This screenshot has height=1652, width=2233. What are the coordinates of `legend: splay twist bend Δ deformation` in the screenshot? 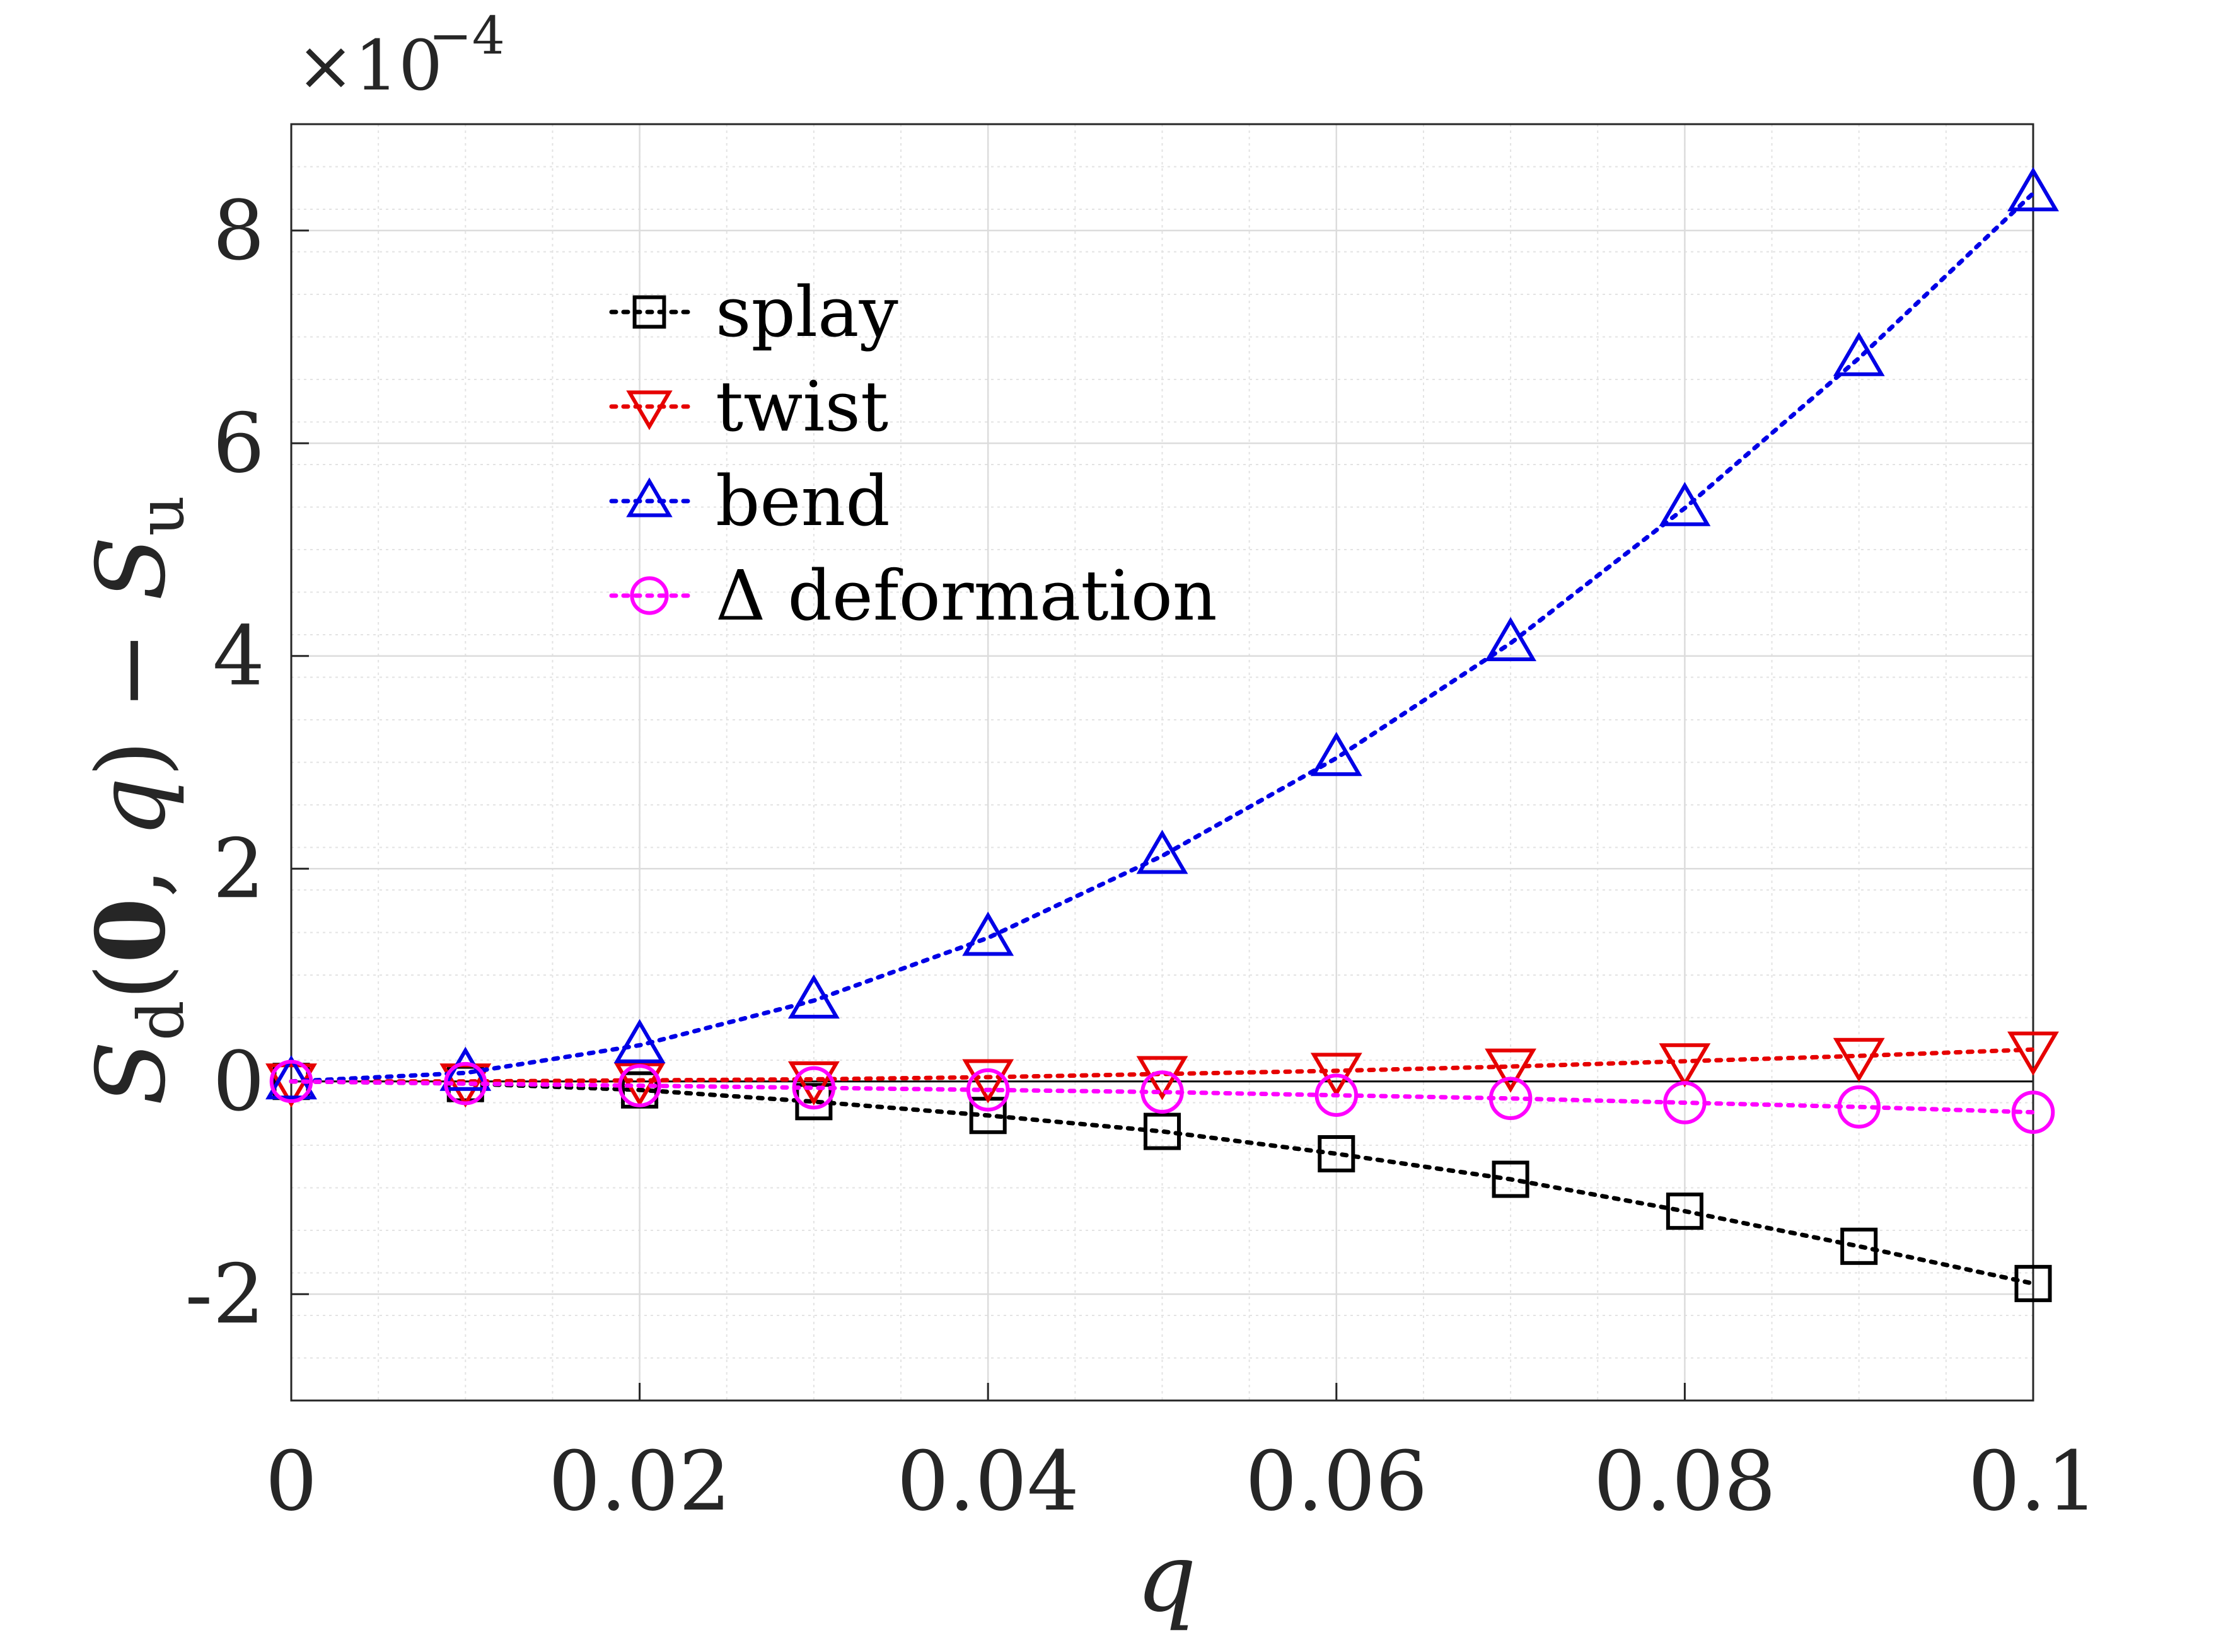 It's located at (913, 454).